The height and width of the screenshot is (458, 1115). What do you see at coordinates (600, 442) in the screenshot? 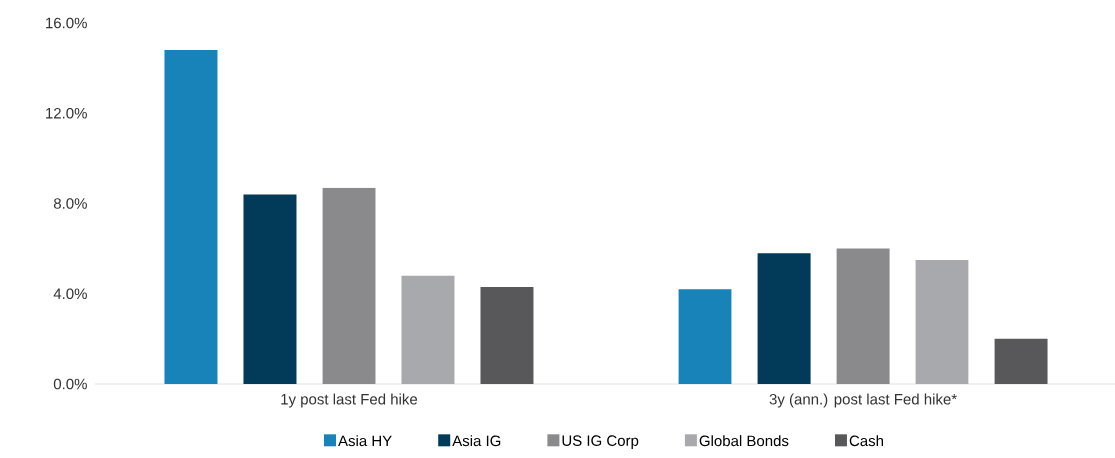
I see `legend-label: US IG Corp` at bounding box center [600, 442].